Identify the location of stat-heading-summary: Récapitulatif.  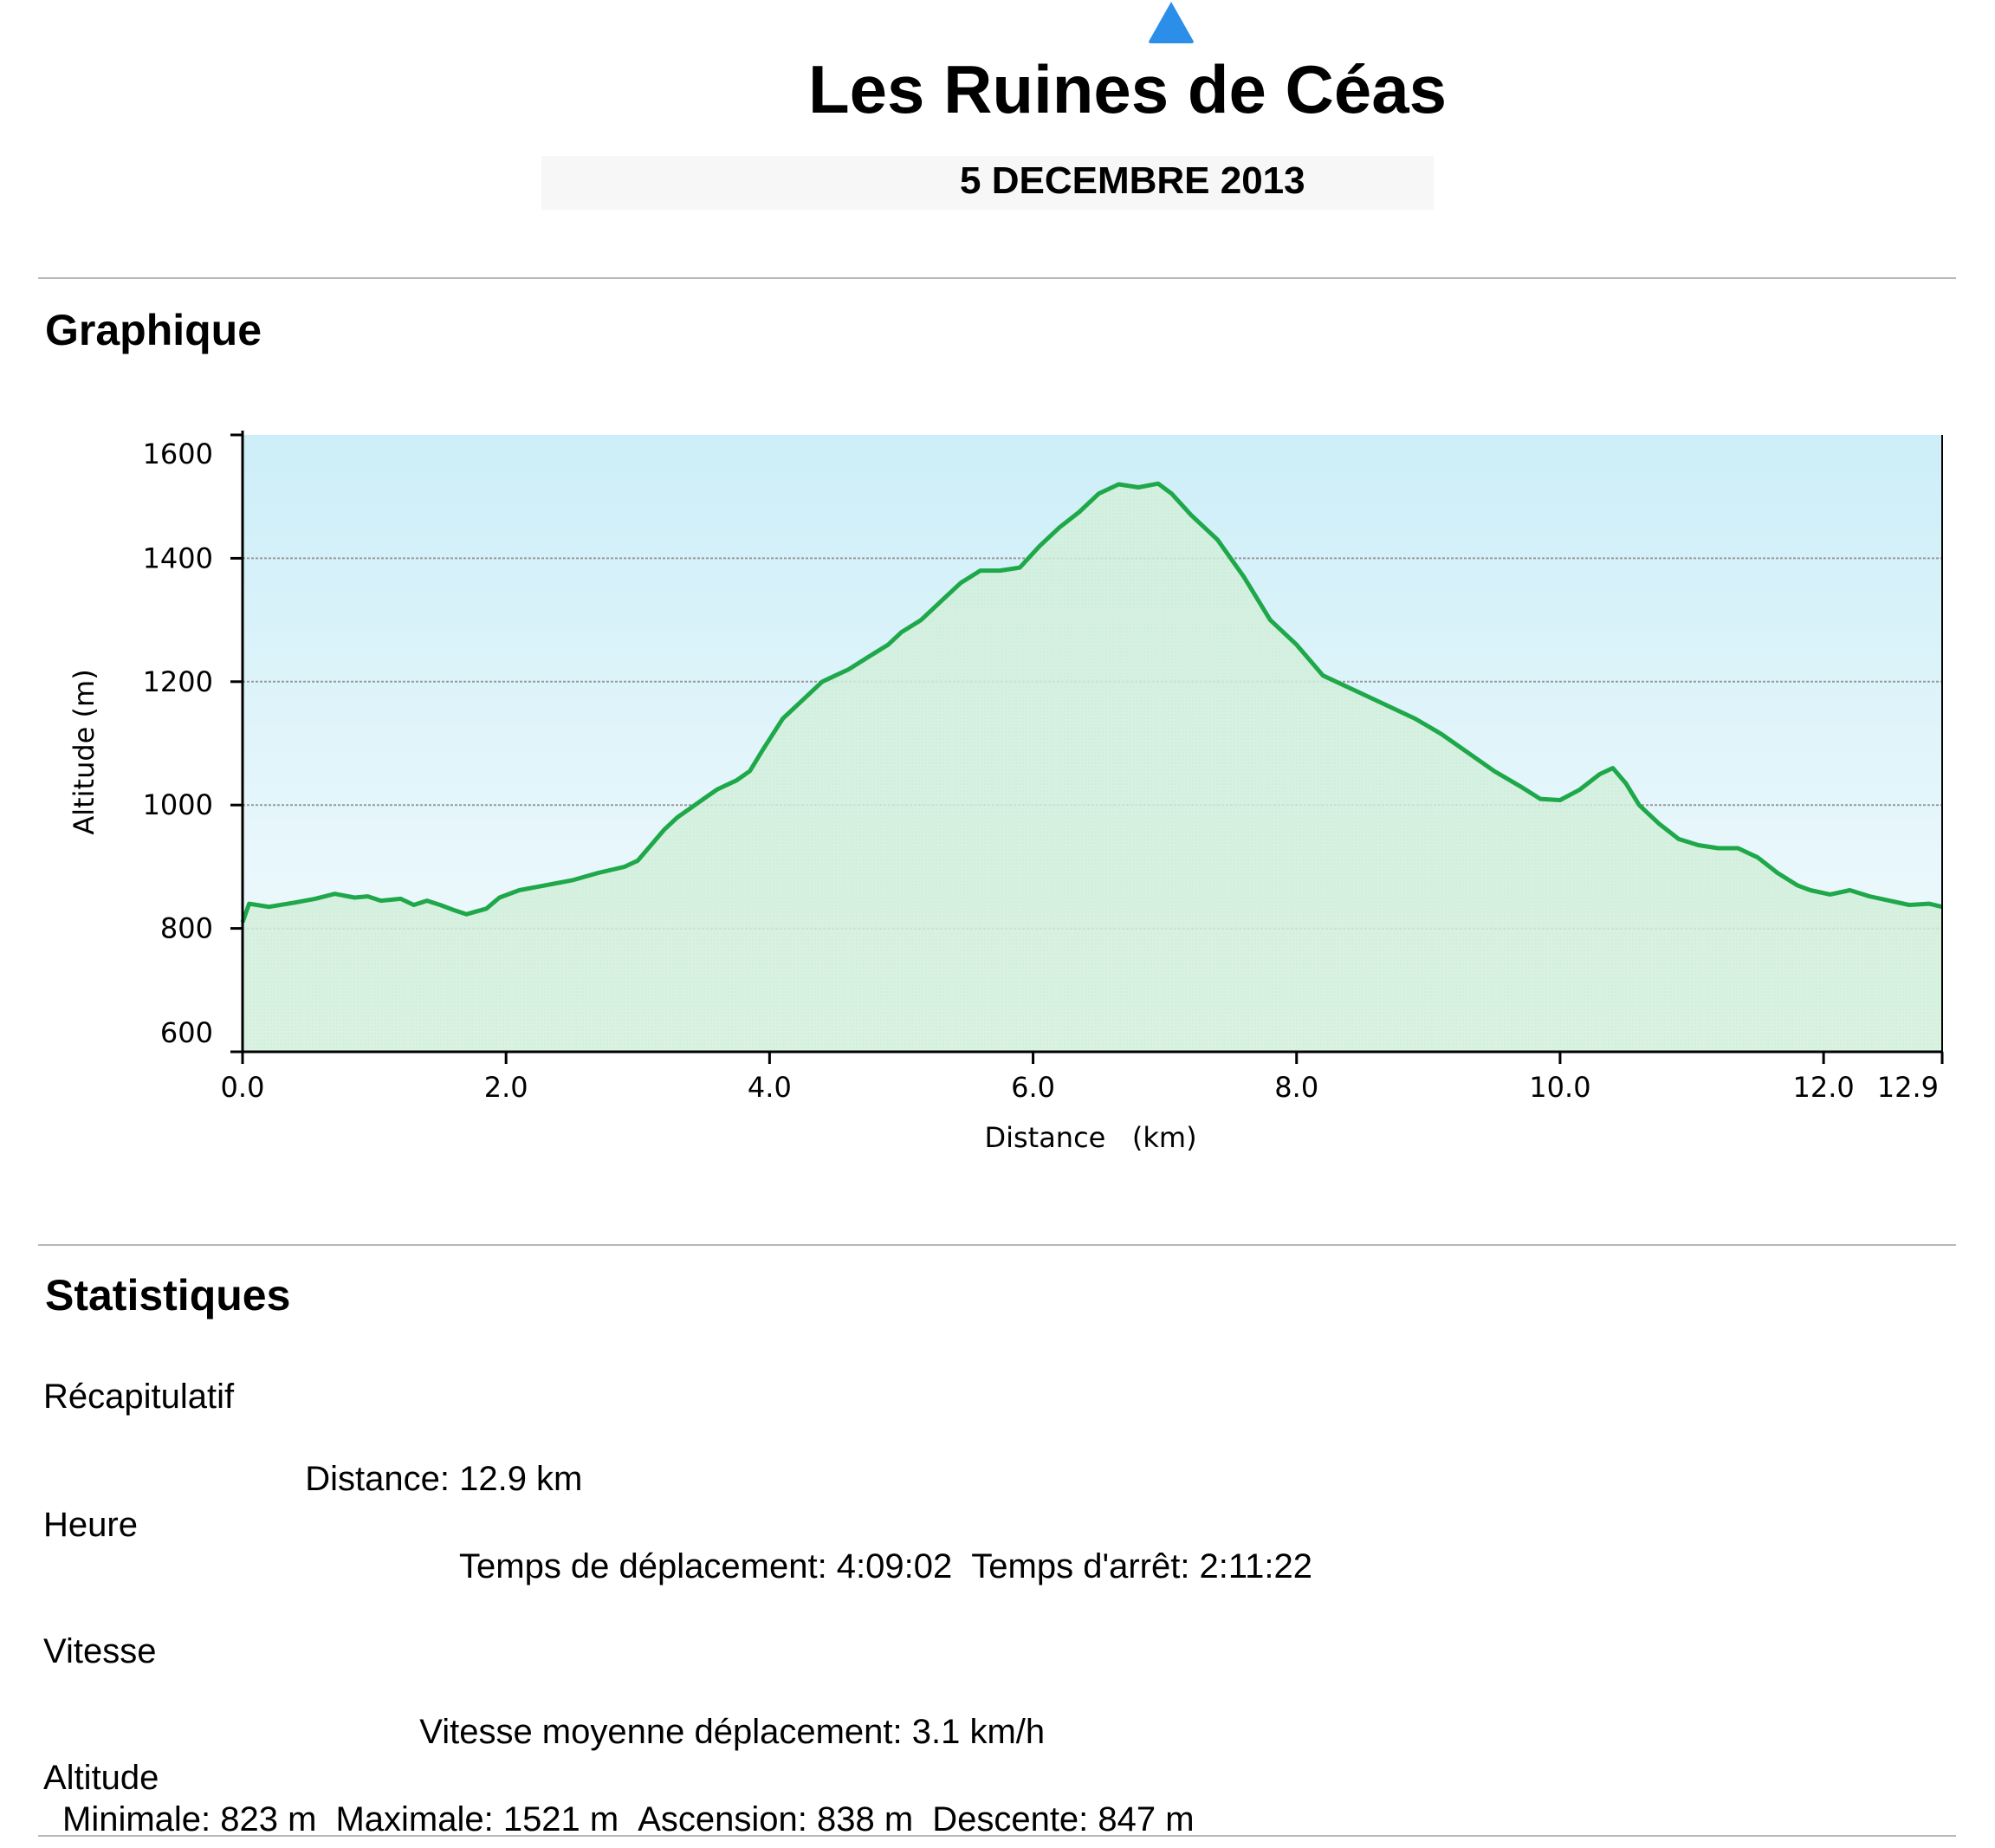
(139, 1397).